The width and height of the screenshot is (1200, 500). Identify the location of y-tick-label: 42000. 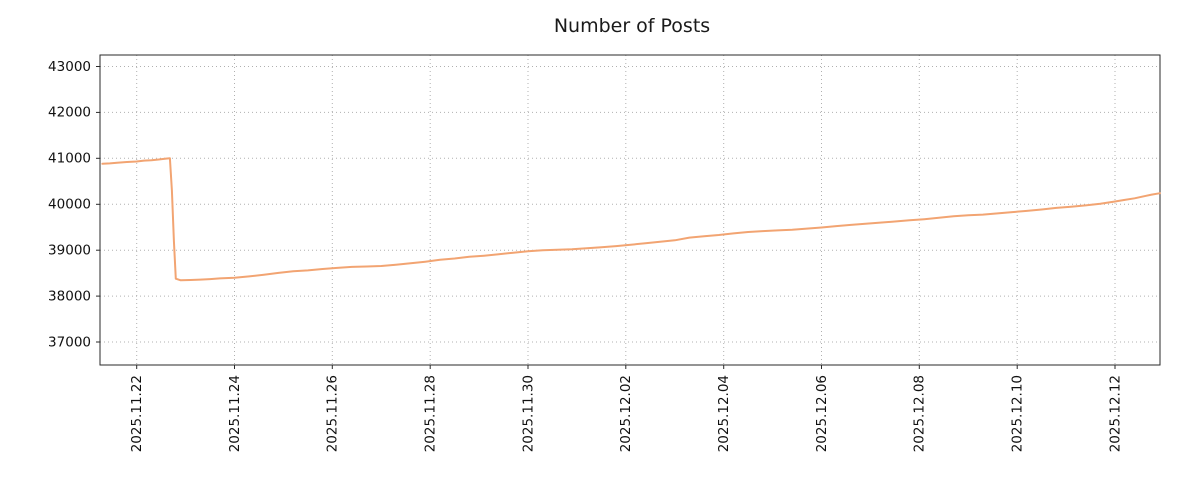
(69, 113).